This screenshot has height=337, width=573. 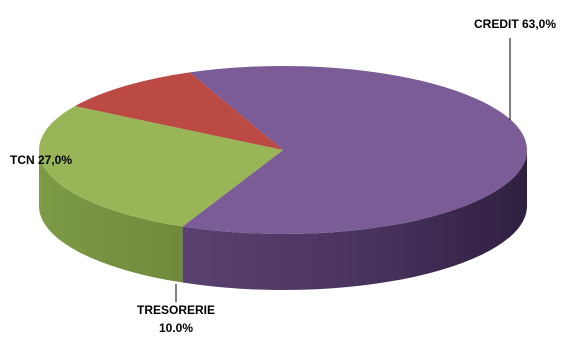 I want to click on label-tresorerie-line2: 10.0%, so click(x=176, y=328).